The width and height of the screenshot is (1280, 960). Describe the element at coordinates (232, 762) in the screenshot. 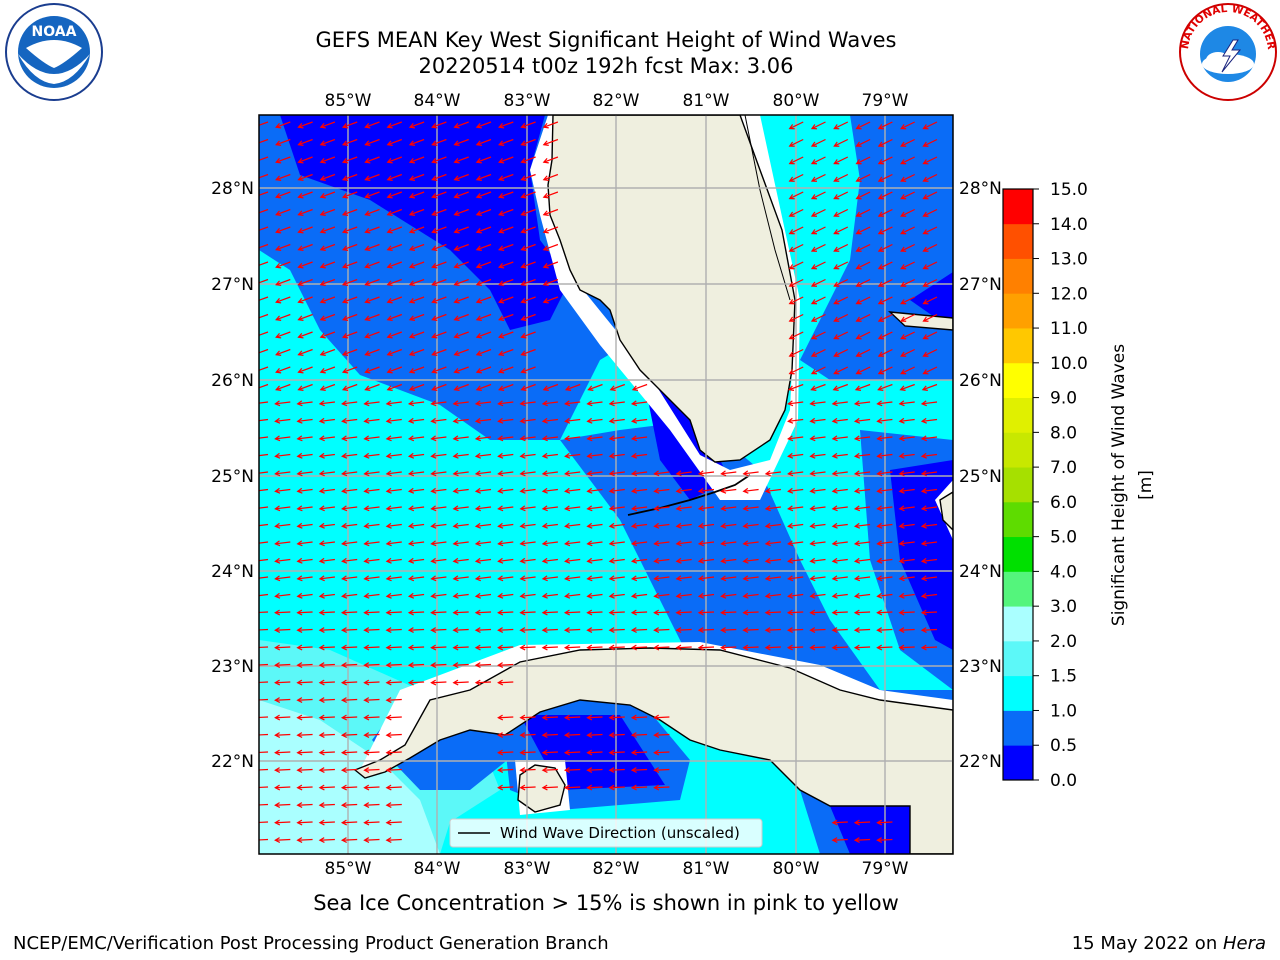

I see `lat-tick-left: 22°N` at that location.